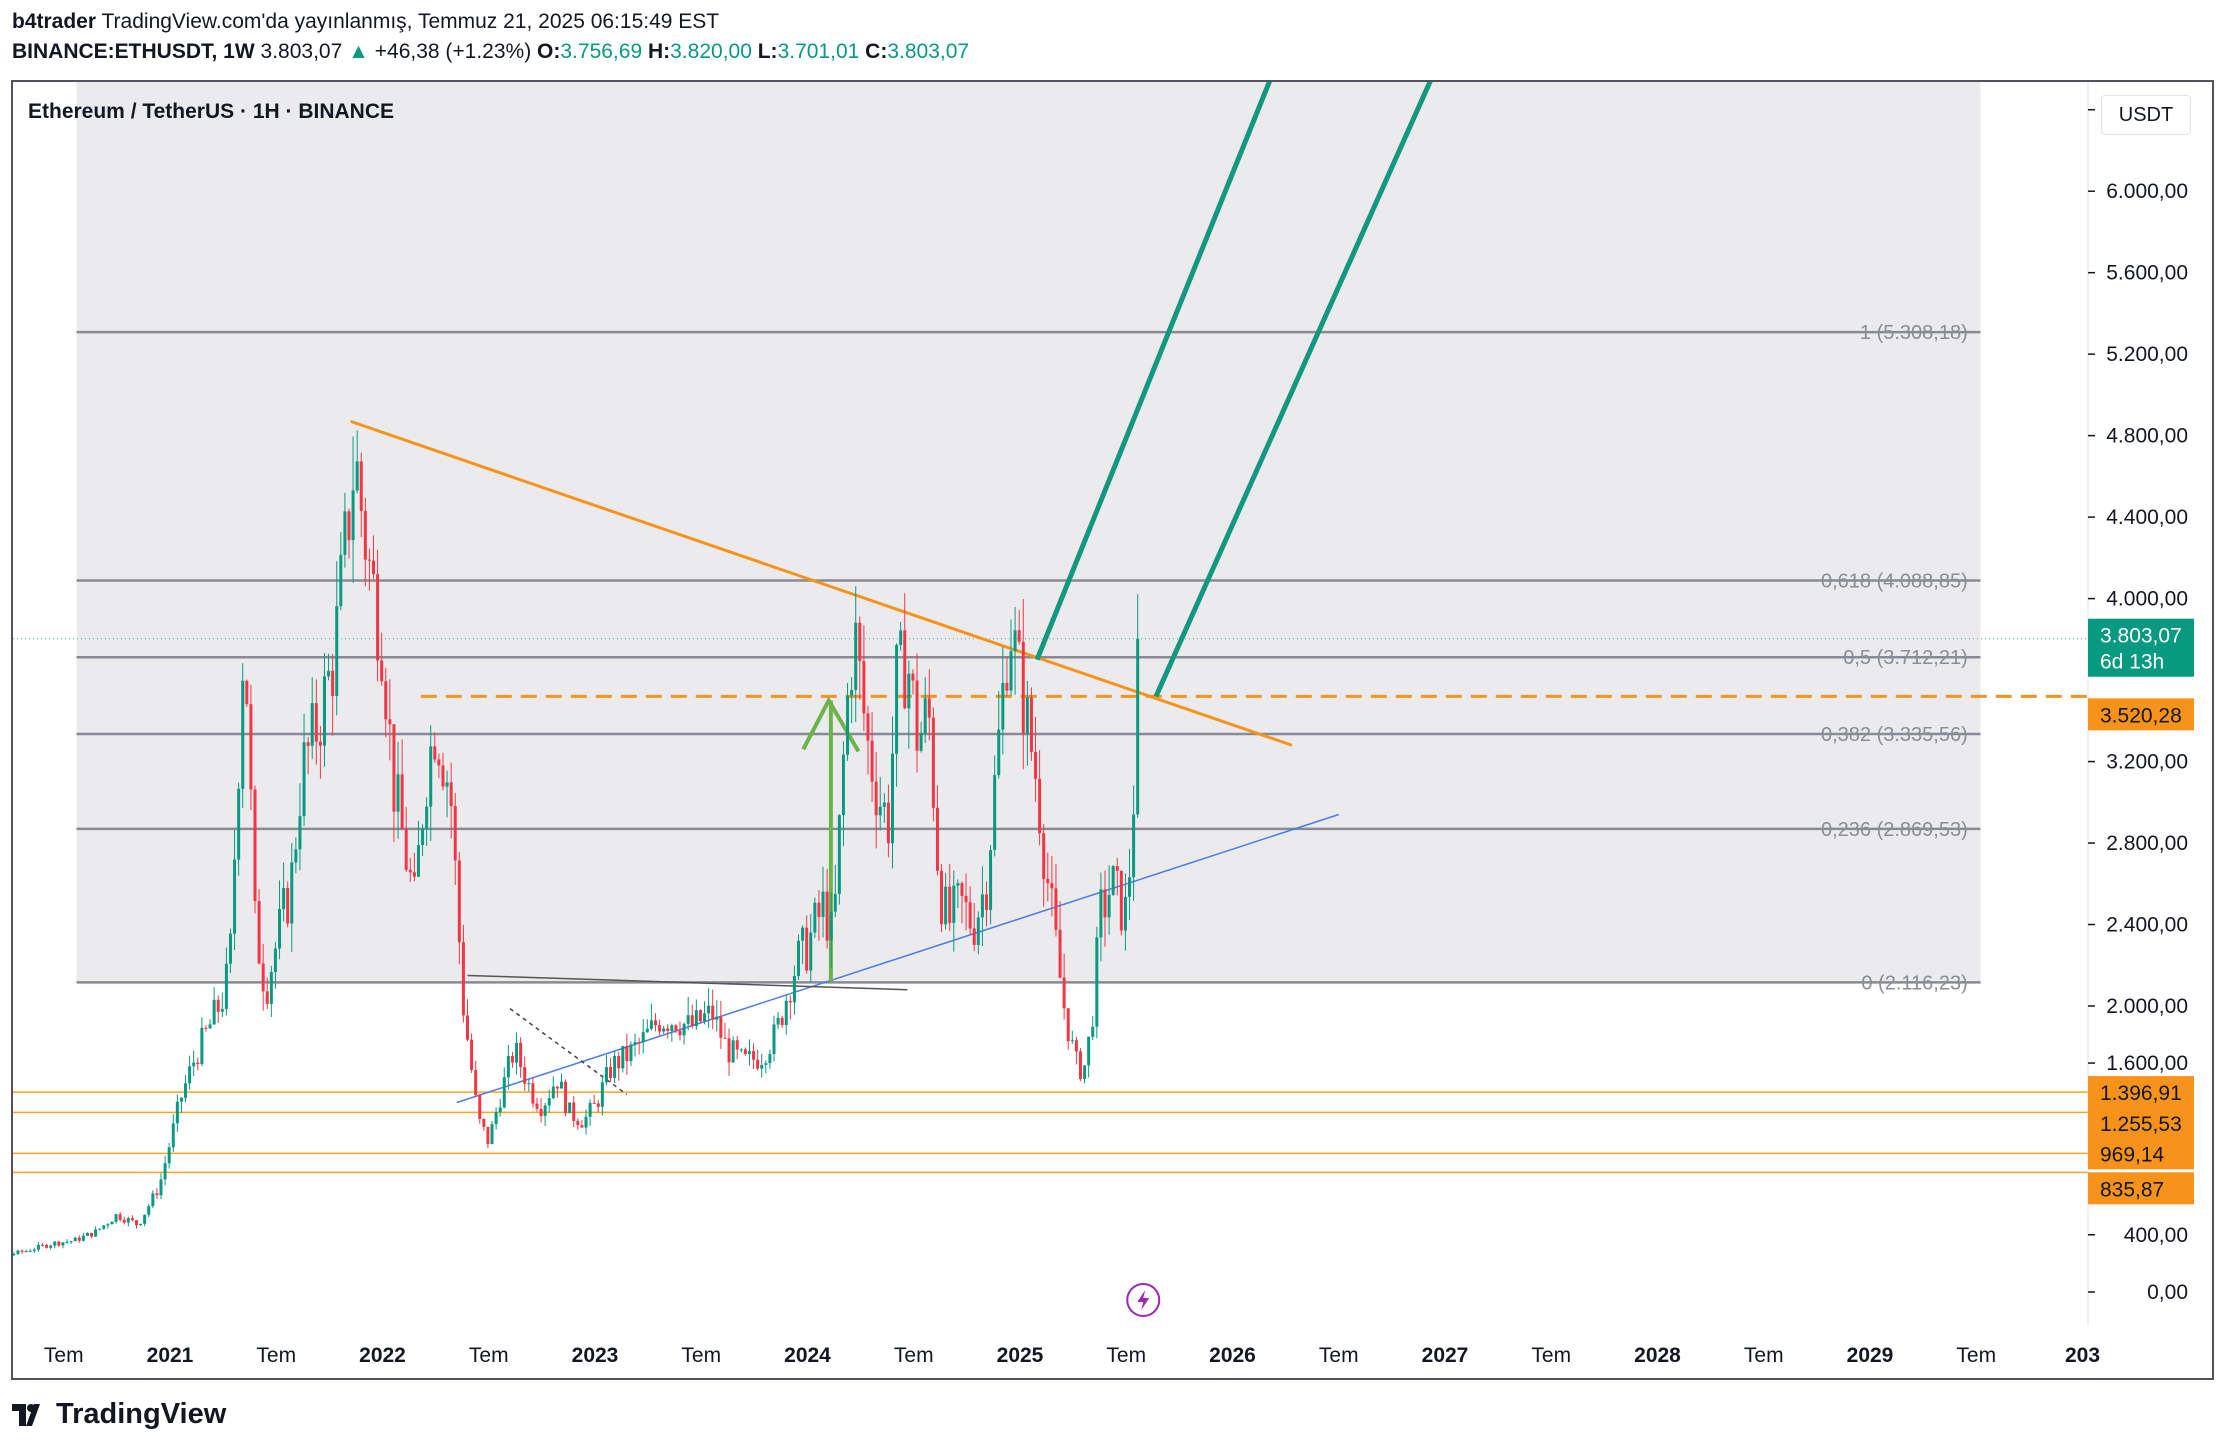 This screenshot has width=2227, height=1449. I want to click on ascending-trendline, so click(897, 958).